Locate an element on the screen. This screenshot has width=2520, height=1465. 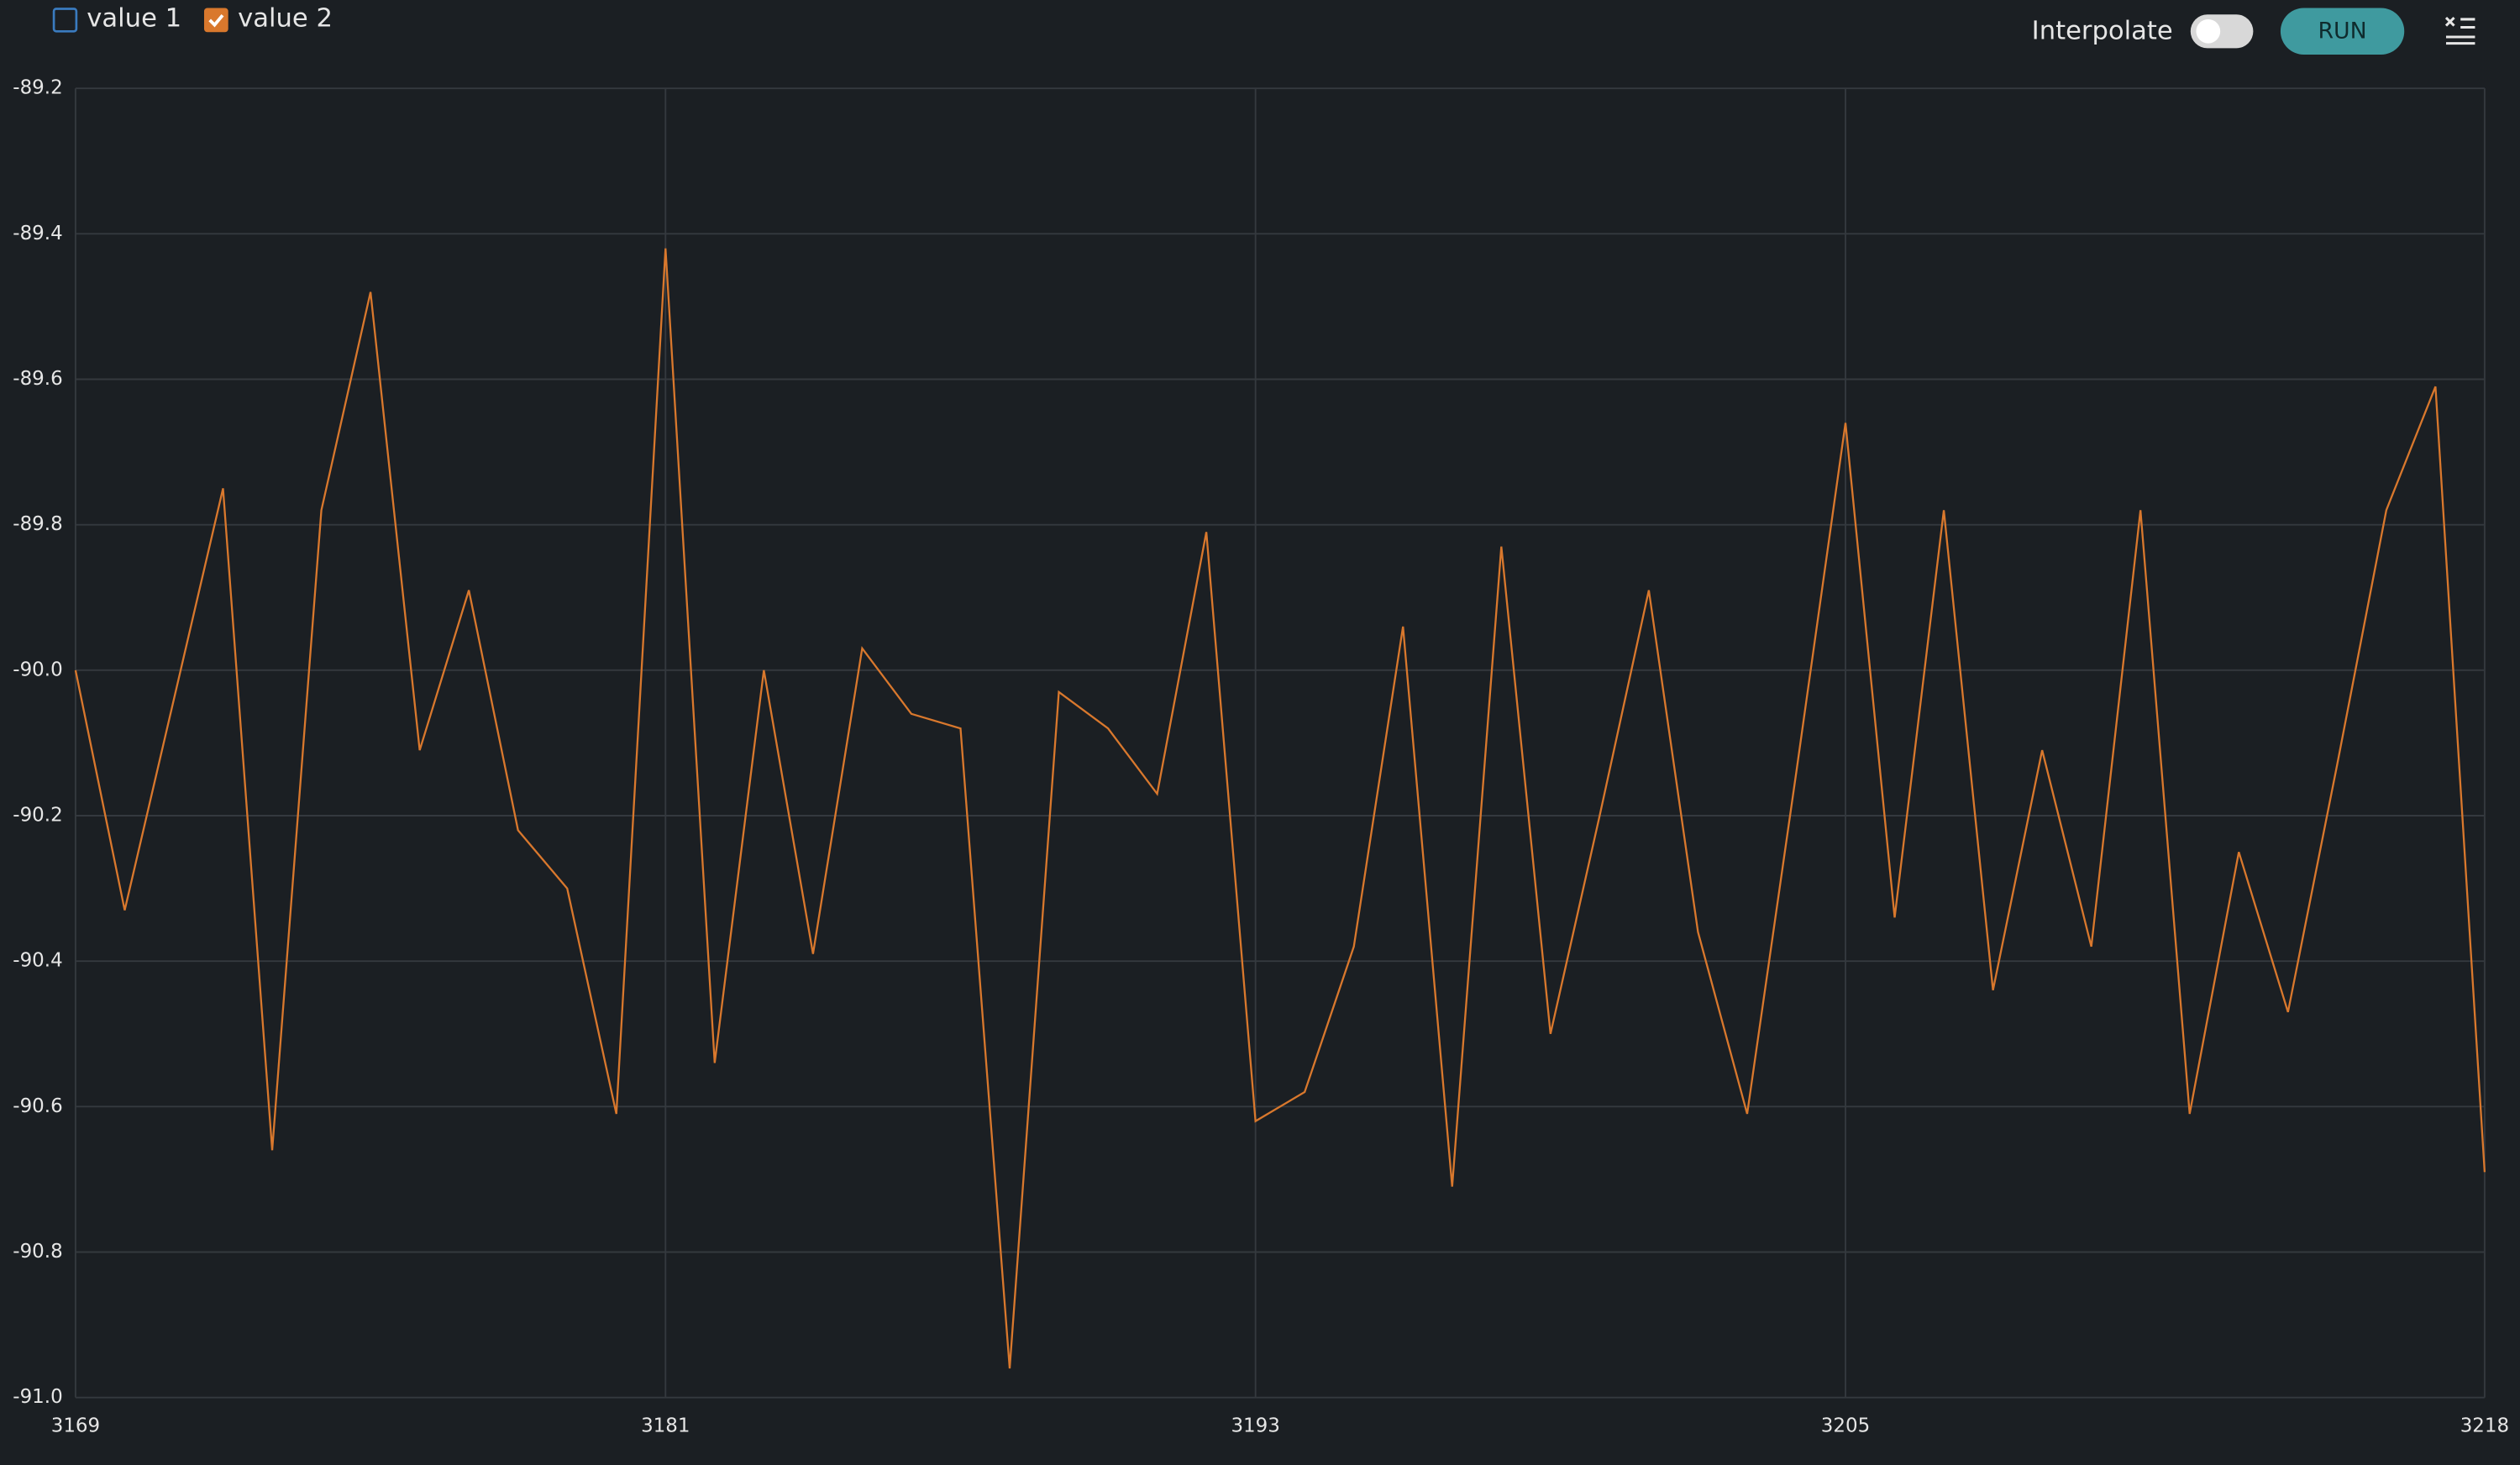
x-tick-label: 3193 is located at coordinates (1255, 1426).